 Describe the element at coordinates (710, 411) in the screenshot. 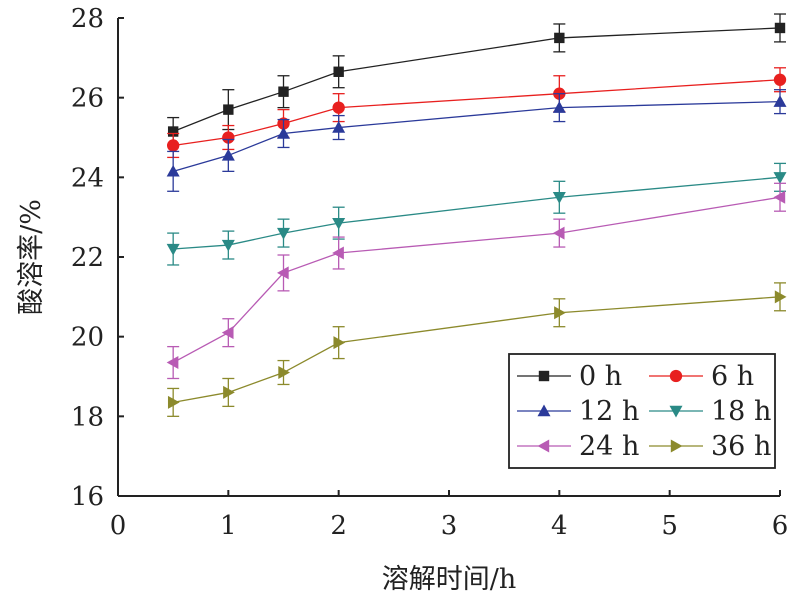

I see `legend-item: 18 h` at that location.